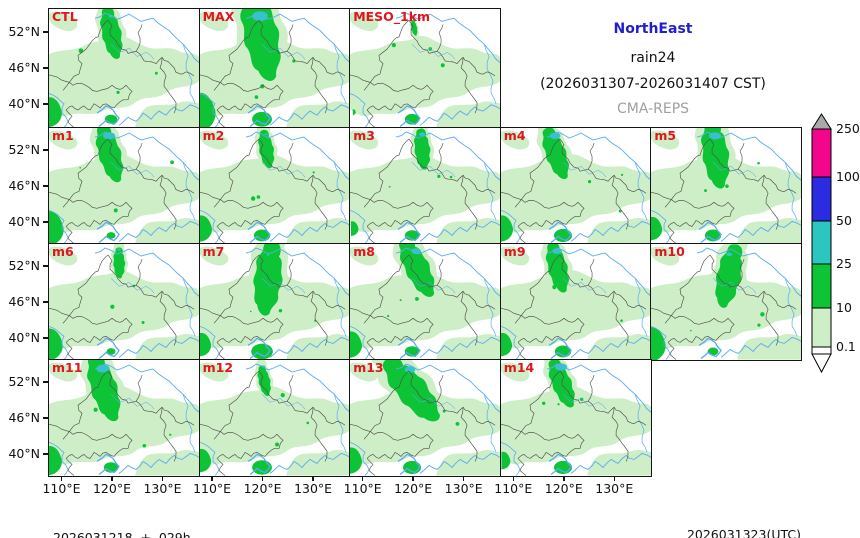 The image size is (860, 538). I want to click on colorbar-tick-label: 100, so click(848, 176).